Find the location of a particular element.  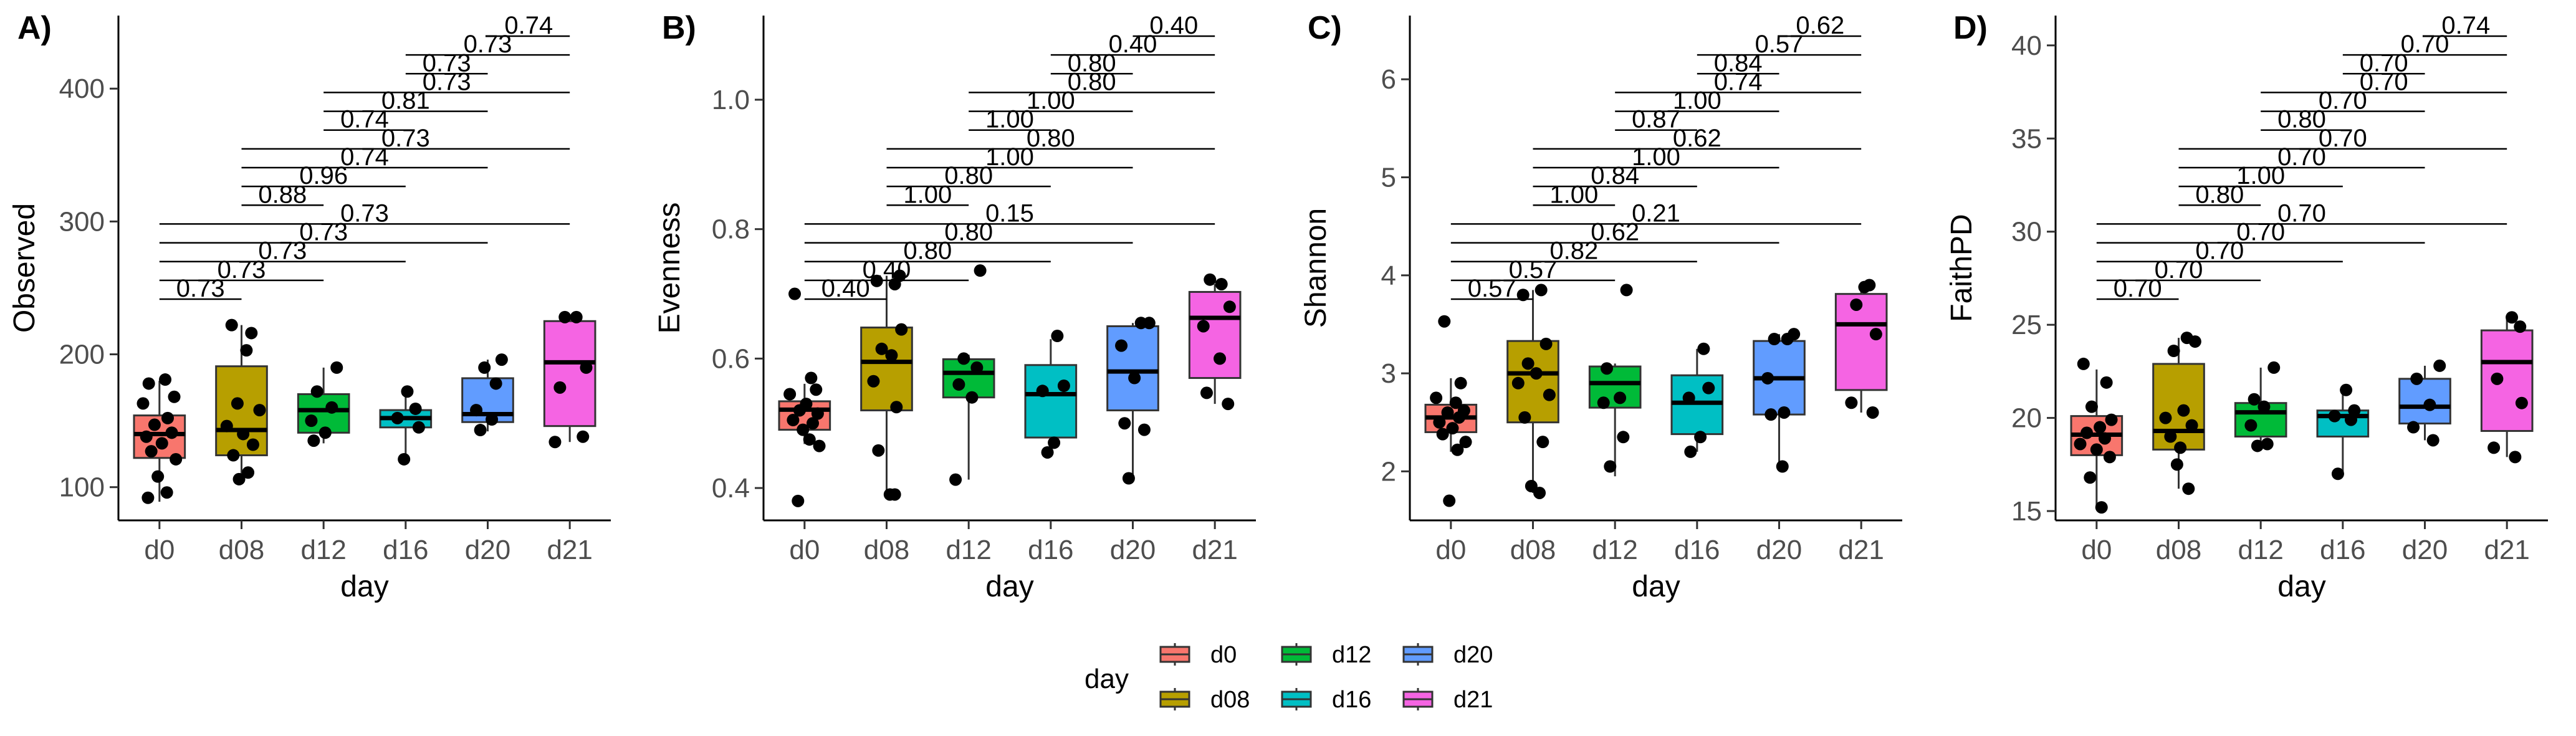

p-value-label: 0.40 is located at coordinates (1173, 25).